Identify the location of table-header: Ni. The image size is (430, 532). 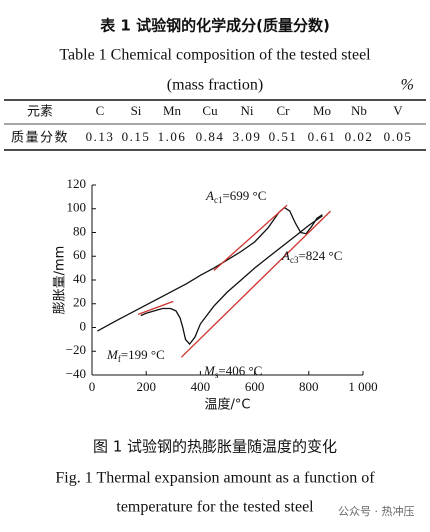
(247, 110).